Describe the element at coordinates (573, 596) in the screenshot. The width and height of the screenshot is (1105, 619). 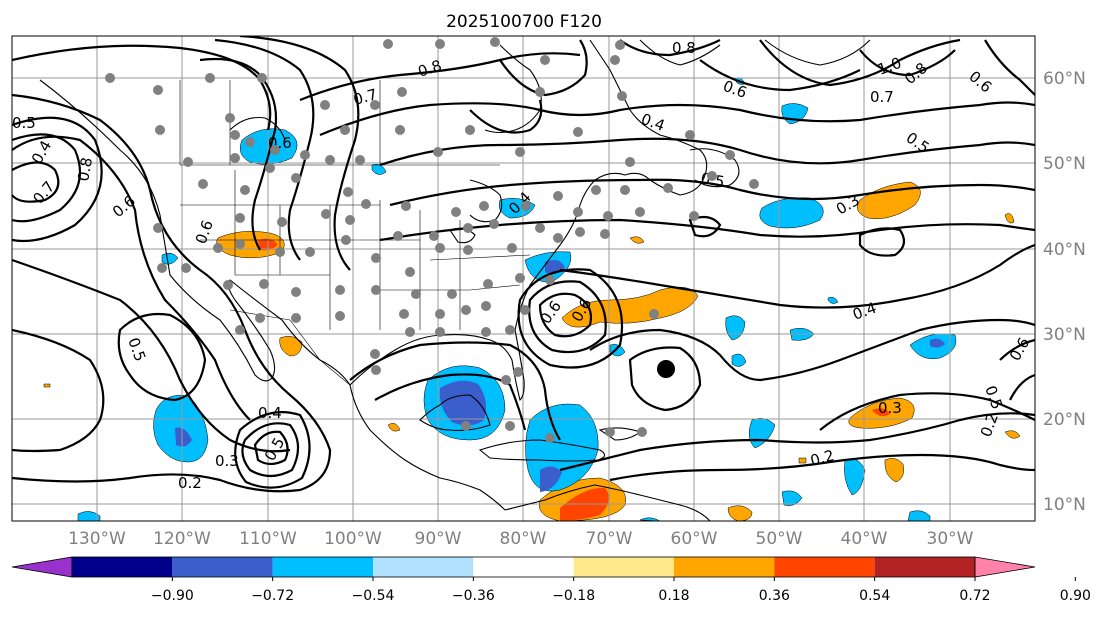
I see `colorbar-tick-label: −0.18` at that location.